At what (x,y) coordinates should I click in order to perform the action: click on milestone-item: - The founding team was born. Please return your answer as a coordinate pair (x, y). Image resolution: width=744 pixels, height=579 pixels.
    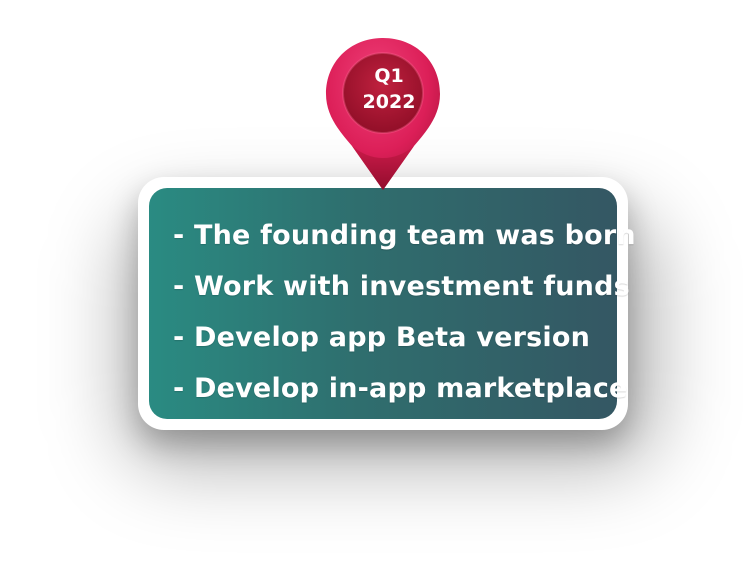
    Looking at the image, I should click on (404, 235).